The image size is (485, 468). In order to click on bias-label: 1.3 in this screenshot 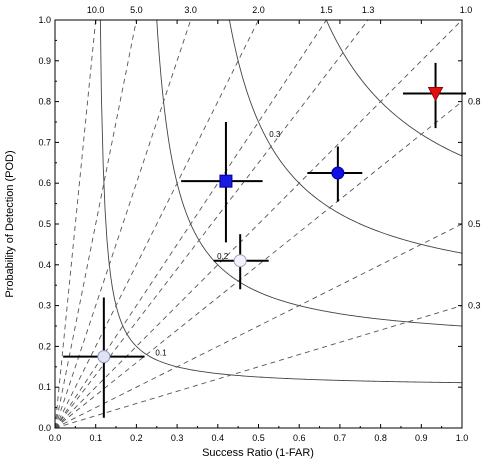, I will do `click(368, 10)`.